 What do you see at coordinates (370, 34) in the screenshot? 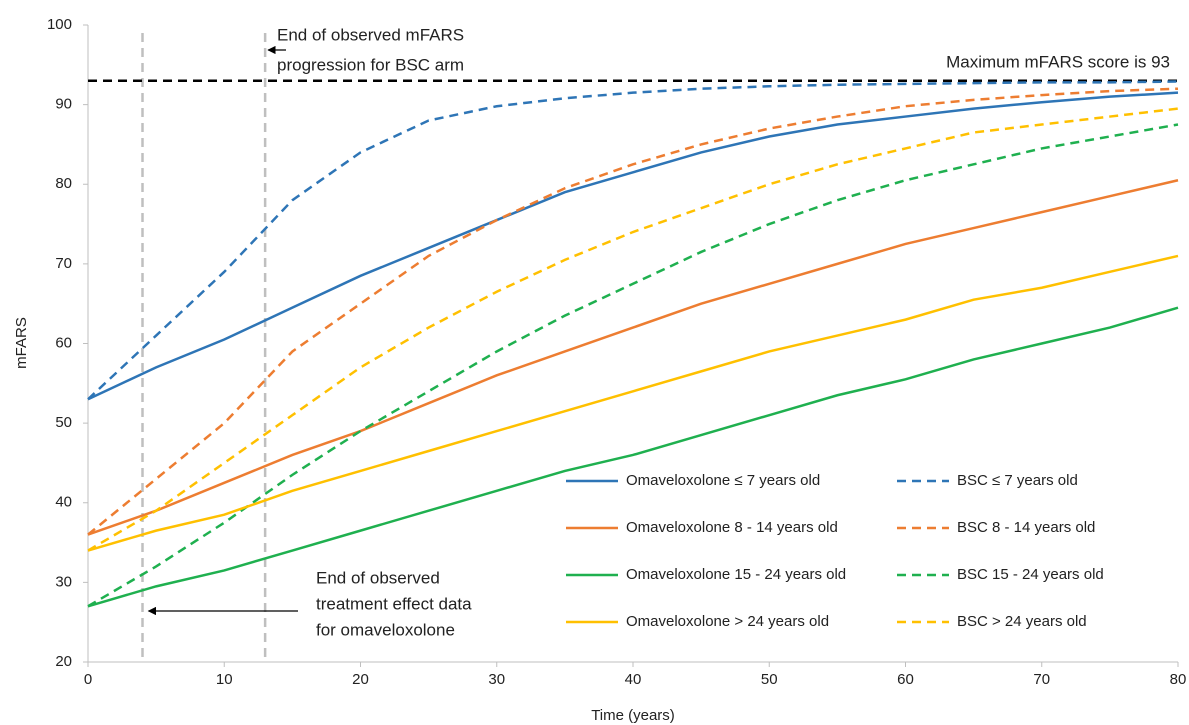
I see `annotation: End of observed mFARS` at bounding box center [370, 34].